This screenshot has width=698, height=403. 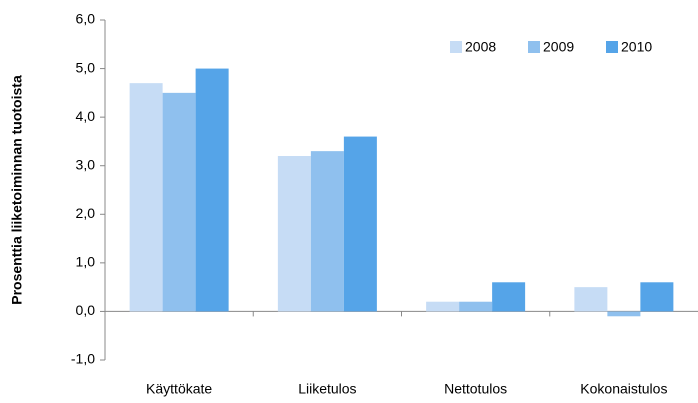 What do you see at coordinates (86, 116) in the screenshot?
I see `y-tick-label: 4,0` at bounding box center [86, 116].